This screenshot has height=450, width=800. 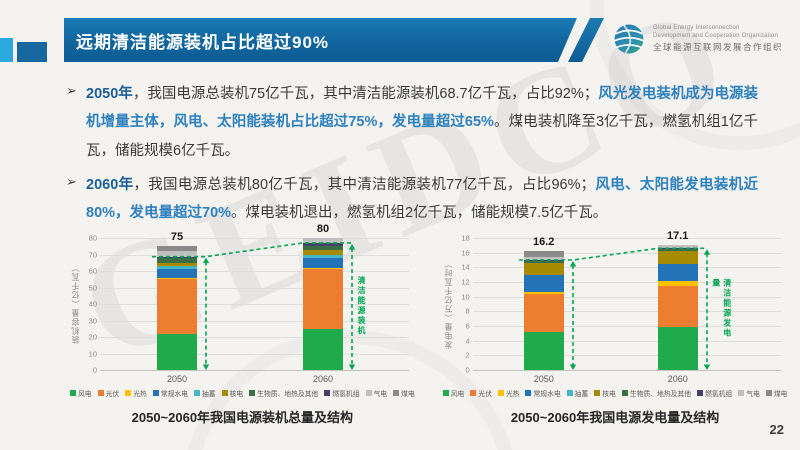 What do you see at coordinates (110, 184) in the screenshot?
I see `bullet-segment: 2060年` at bounding box center [110, 184].